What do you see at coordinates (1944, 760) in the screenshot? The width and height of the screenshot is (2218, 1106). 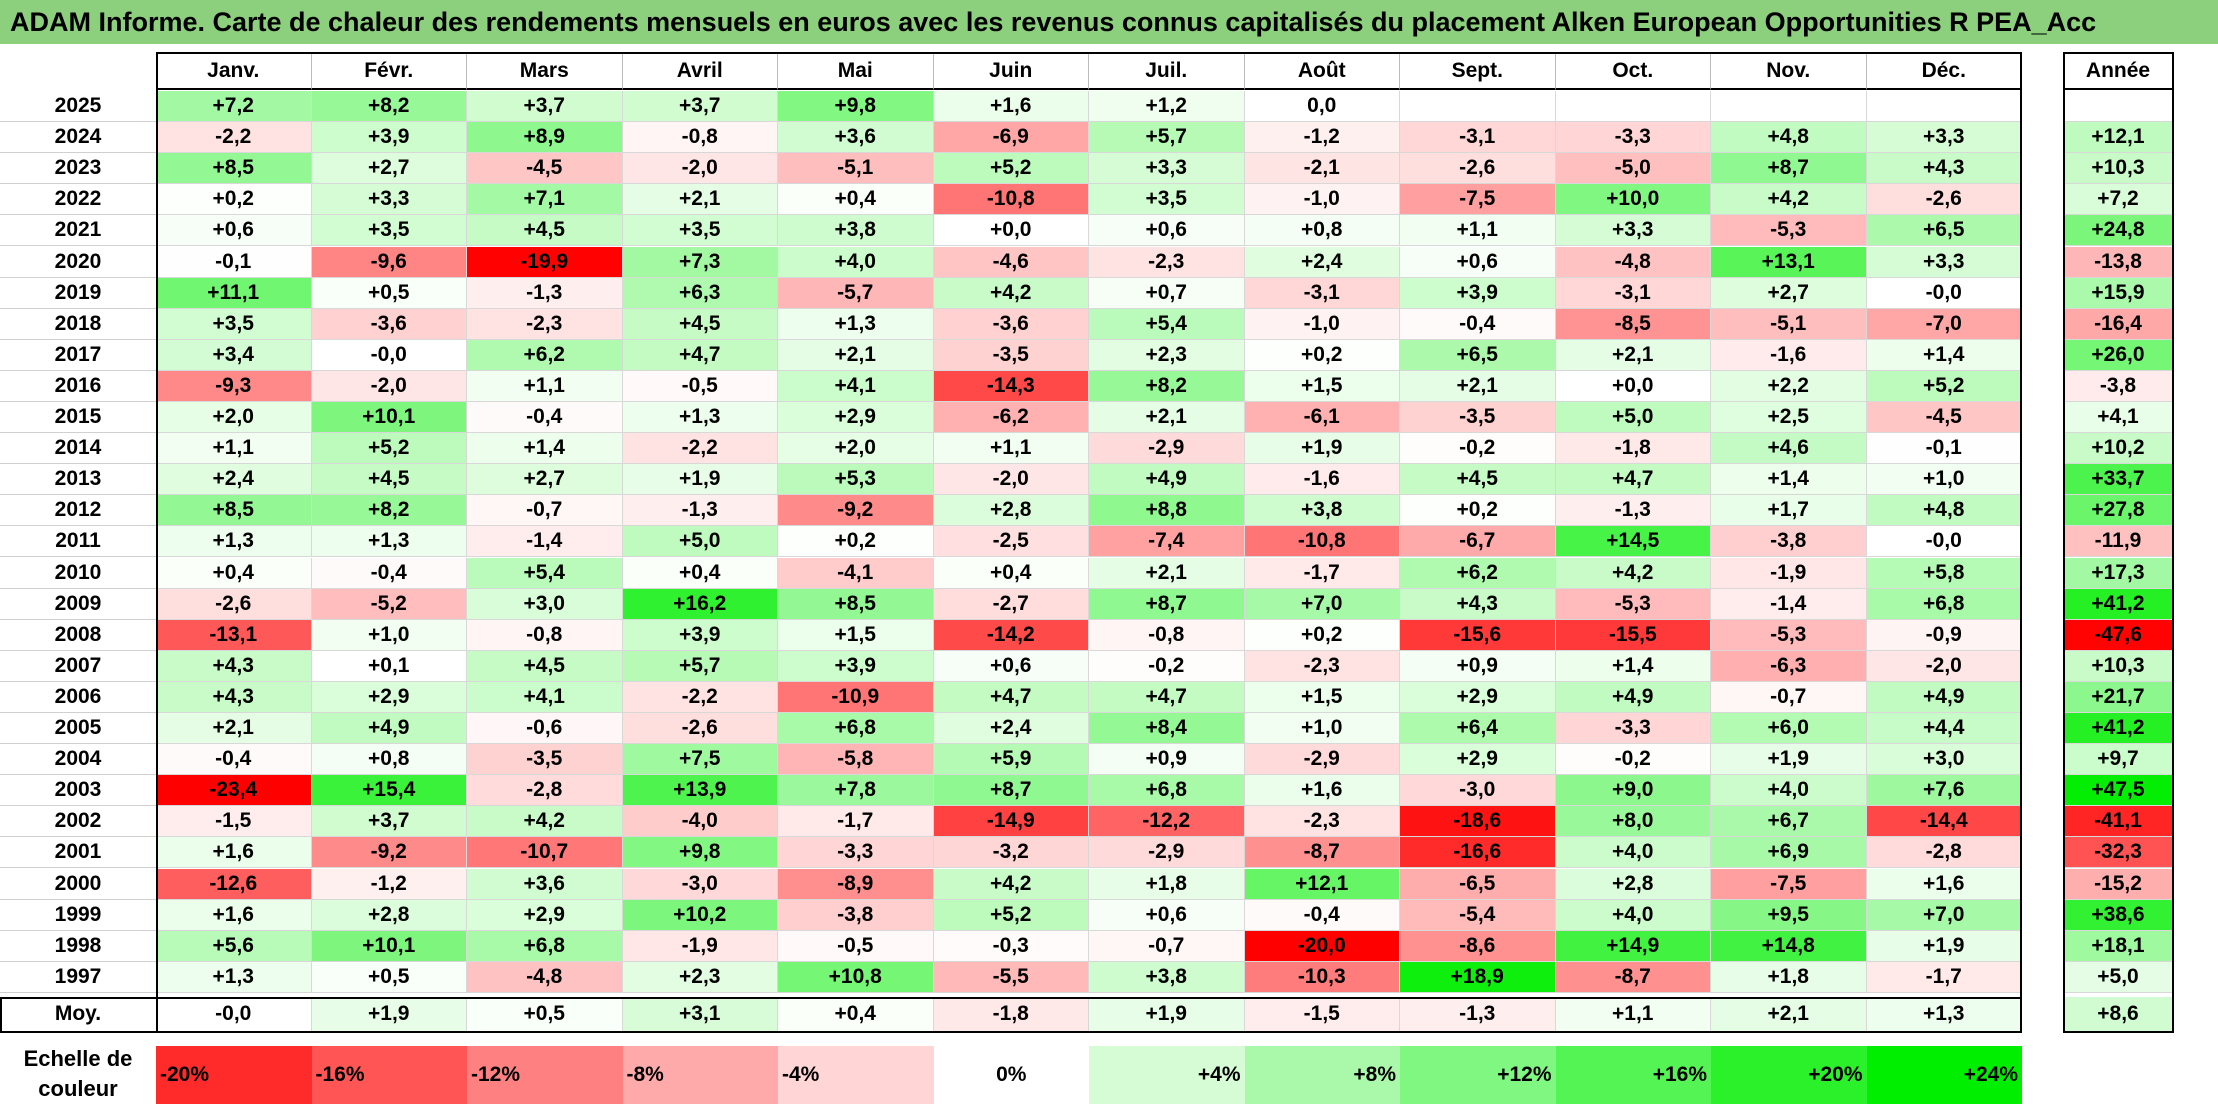 I see `heatmap-cell: +3,0` at bounding box center [1944, 760].